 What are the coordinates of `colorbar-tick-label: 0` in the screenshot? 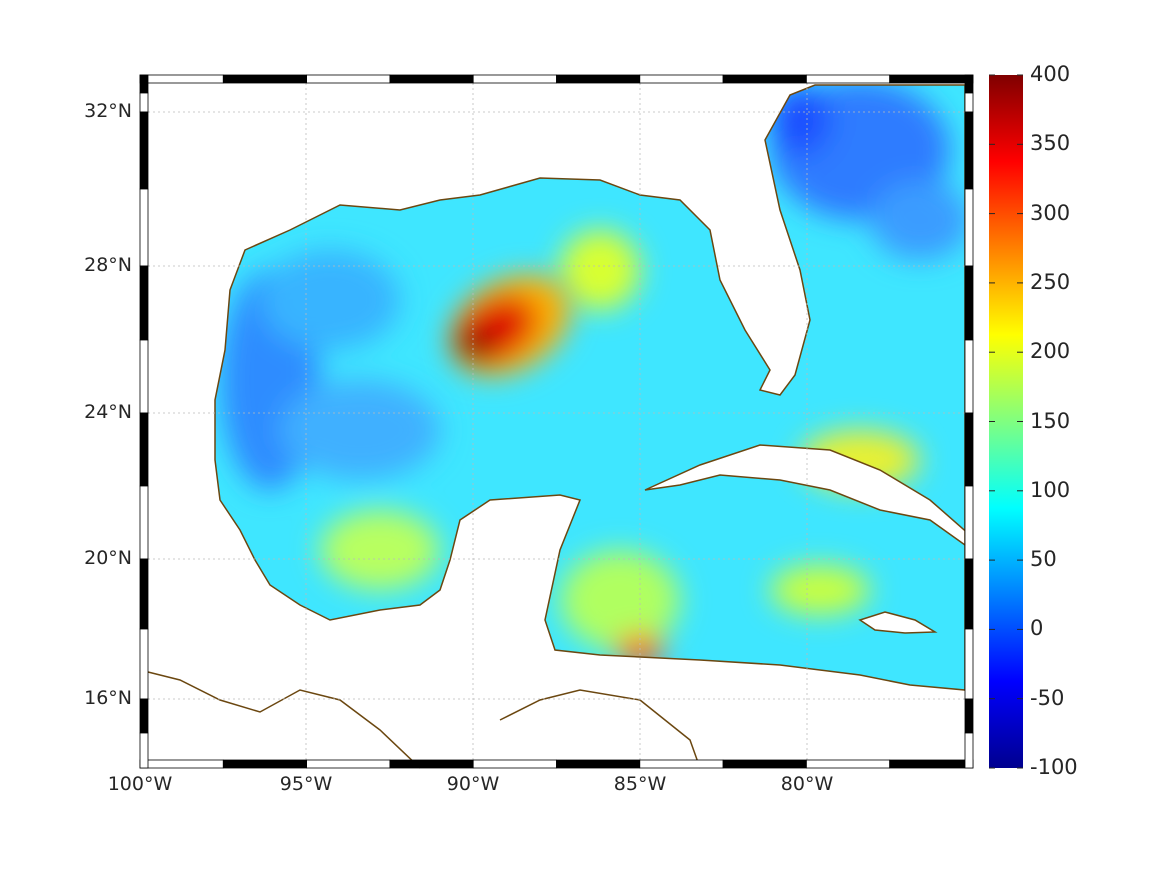 It's located at (1037, 628).